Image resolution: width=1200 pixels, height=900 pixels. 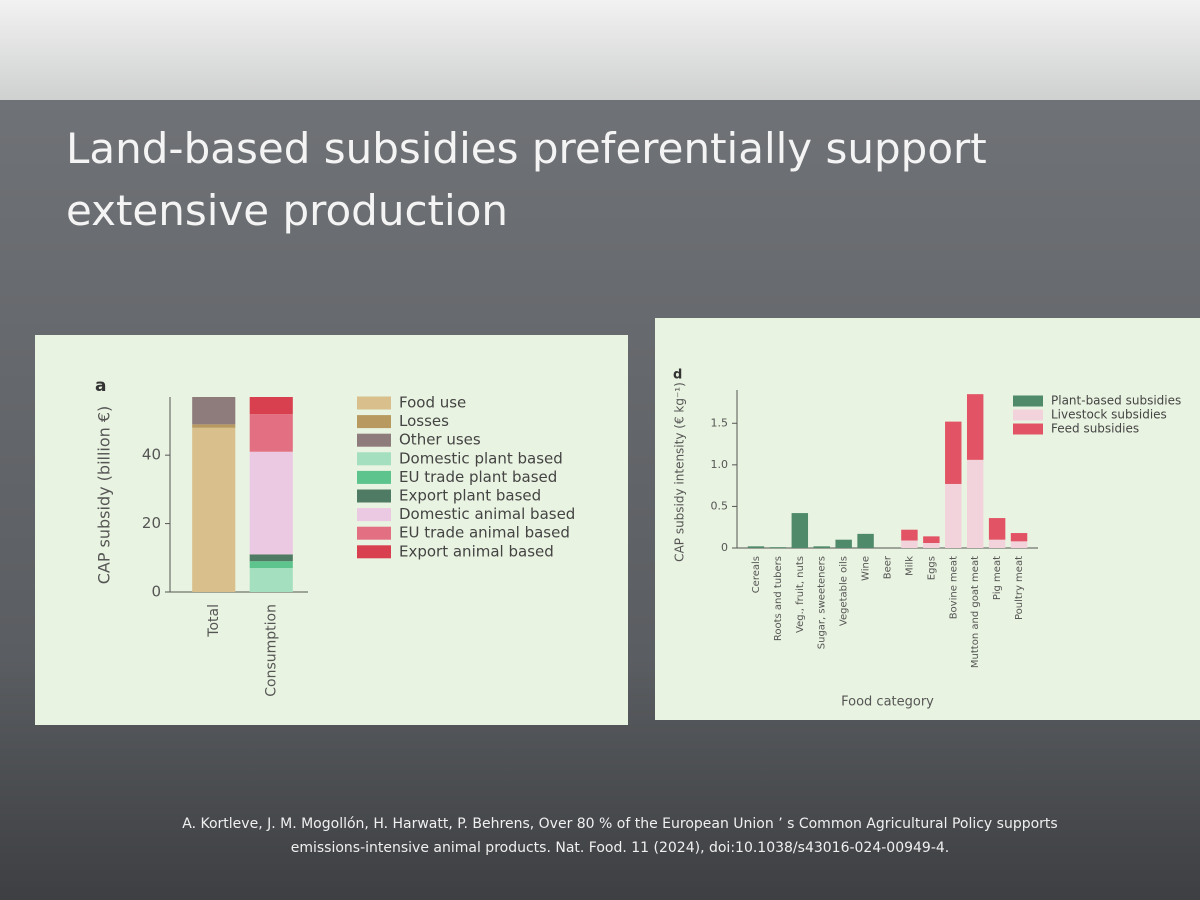 I want to click on x-tick-label: Mutton and goat meat, so click(x=975, y=612).